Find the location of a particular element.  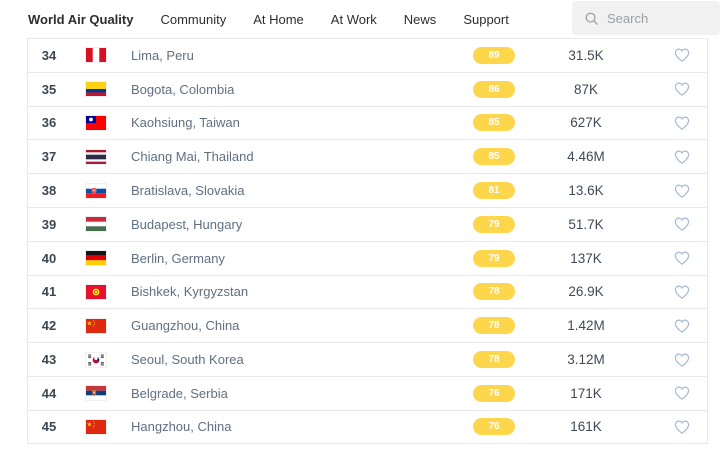

city-link: Bishkek, Kyrgyzstan is located at coordinates (190, 292).